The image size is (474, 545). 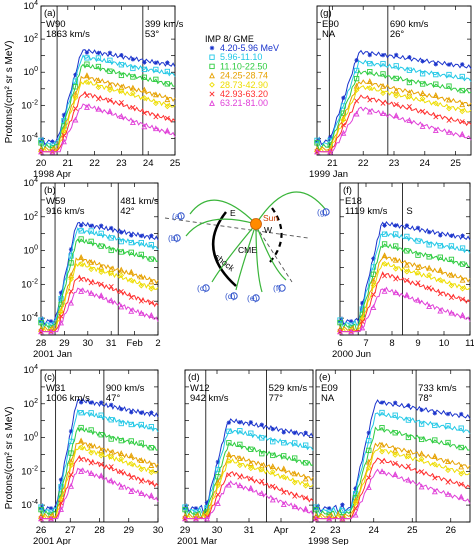 I want to click on panel-label: (e), so click(x=325, y=377).